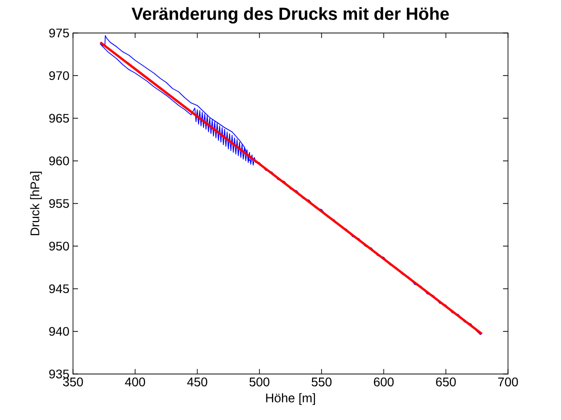  Describe the element at coordinates (508, 382) in the screenshot. I see `x-tick-label: 700` at that location.